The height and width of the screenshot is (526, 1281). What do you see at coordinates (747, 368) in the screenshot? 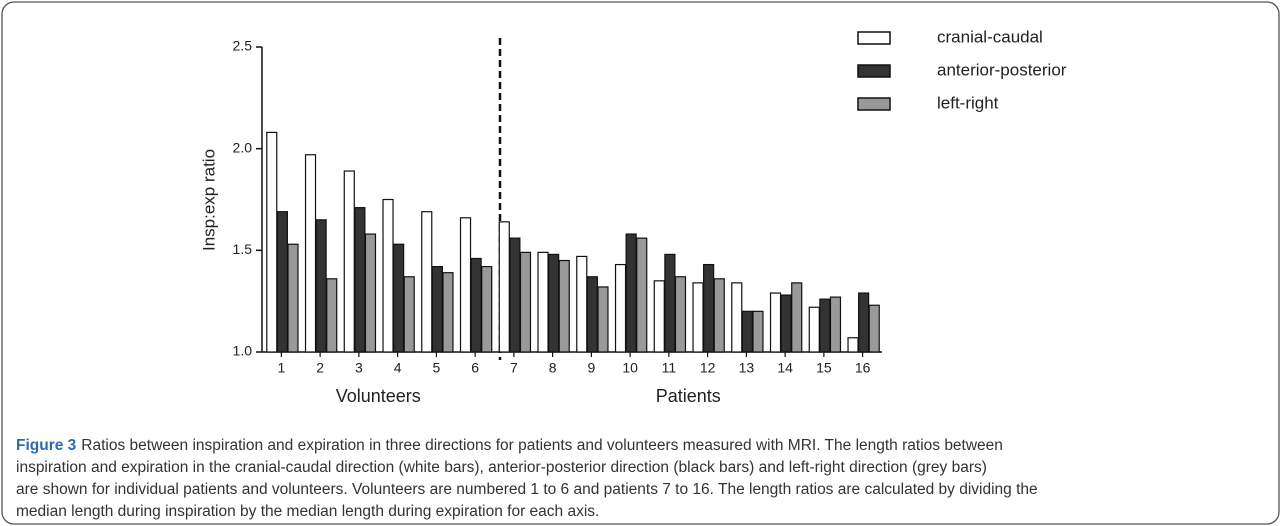
I see `x-tick-label: 13` at bounding box center [747, 368].